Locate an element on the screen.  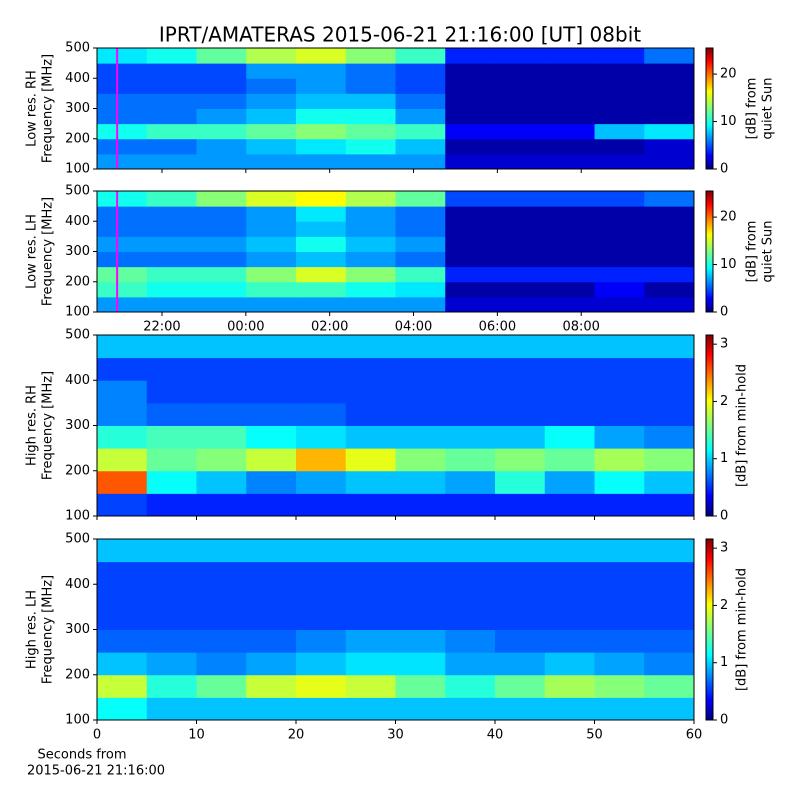
y-tick-label: 300 is located at coordinates (77, 251).